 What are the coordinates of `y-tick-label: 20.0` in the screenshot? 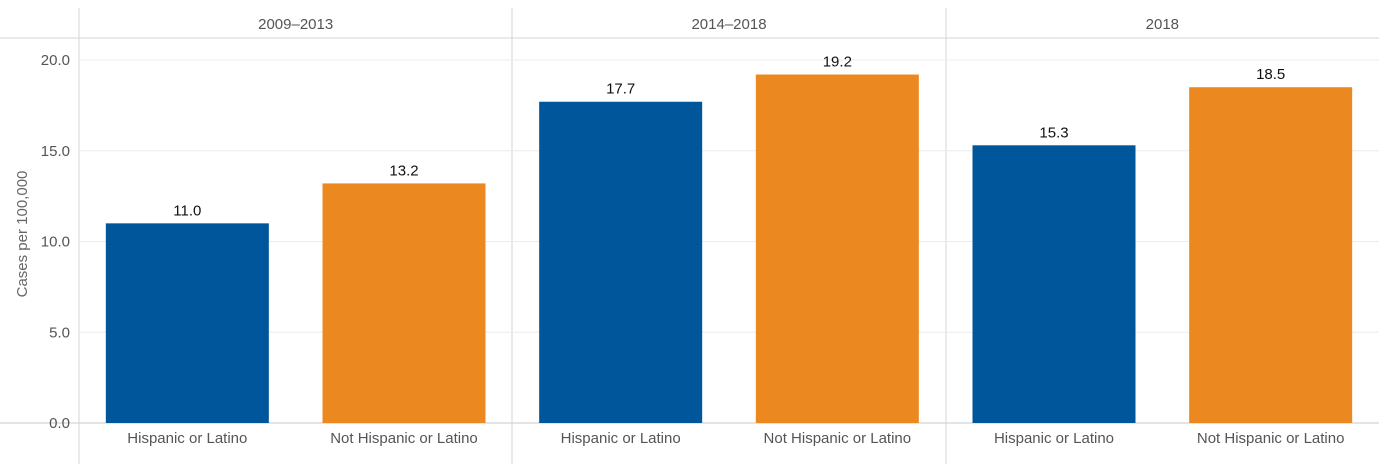 It's located at (55, 60).